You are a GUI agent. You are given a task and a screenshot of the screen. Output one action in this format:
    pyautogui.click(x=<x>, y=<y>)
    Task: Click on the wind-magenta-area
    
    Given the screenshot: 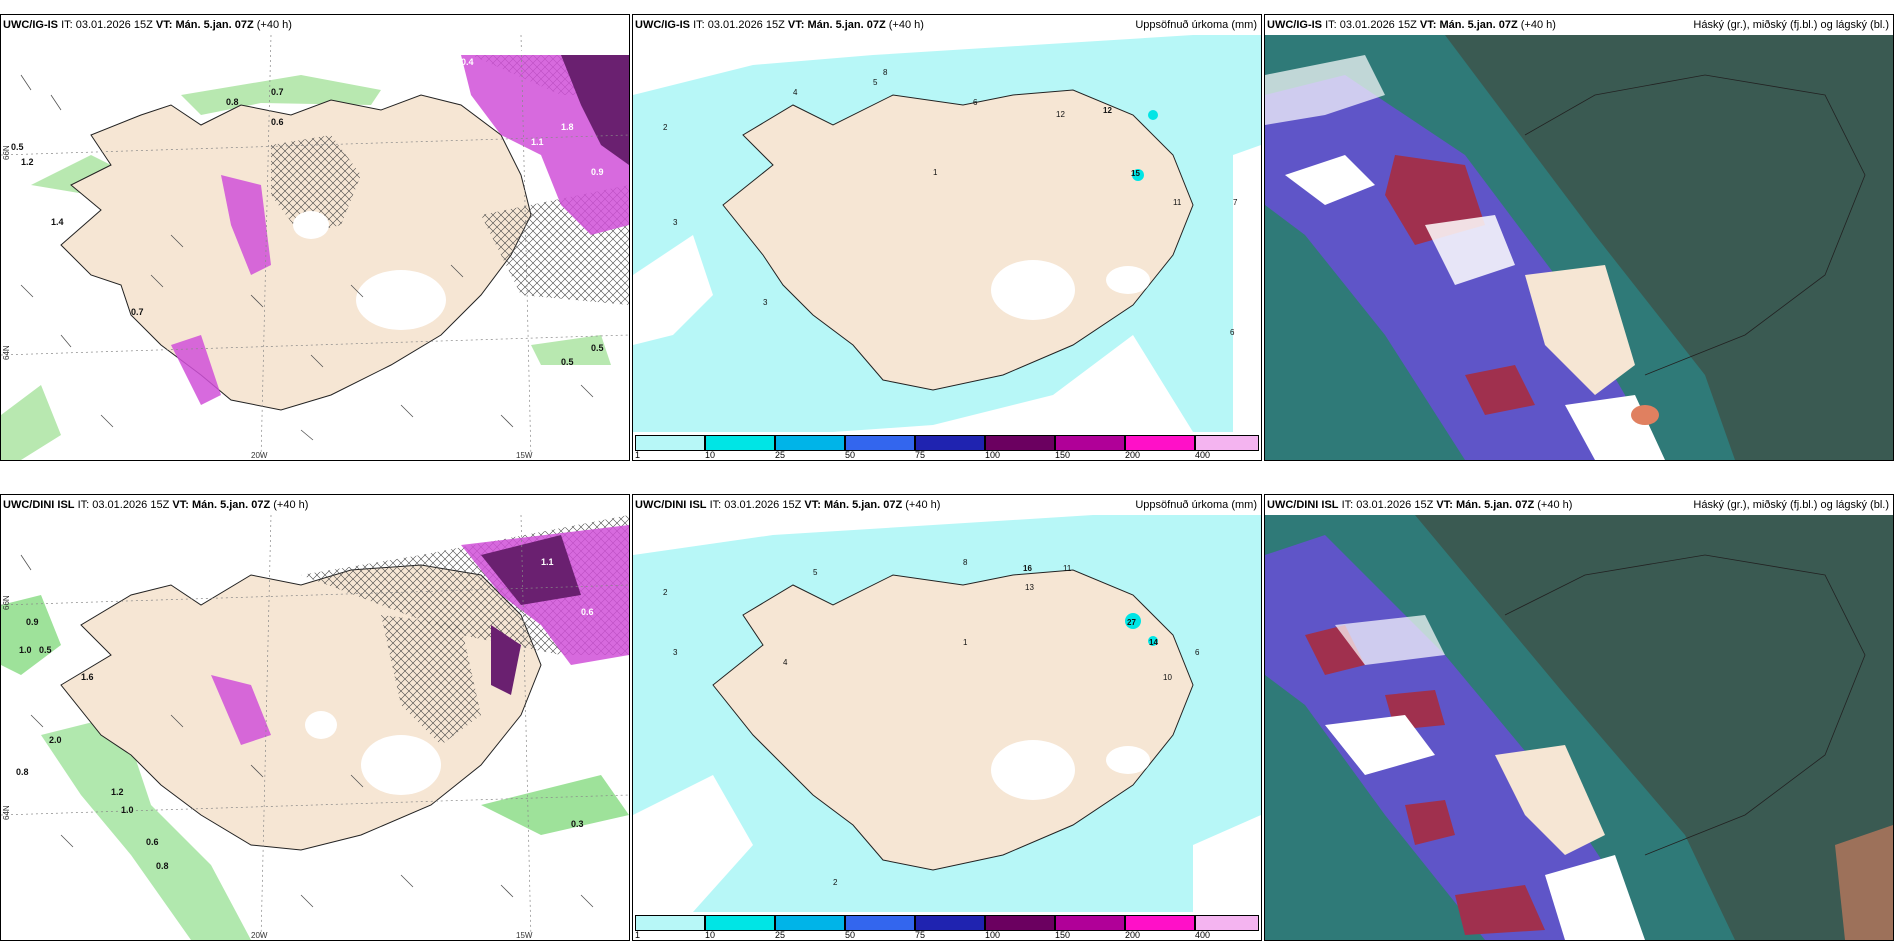 What is the action you would take?
    pyautogui.click(x=246, y=225)
    